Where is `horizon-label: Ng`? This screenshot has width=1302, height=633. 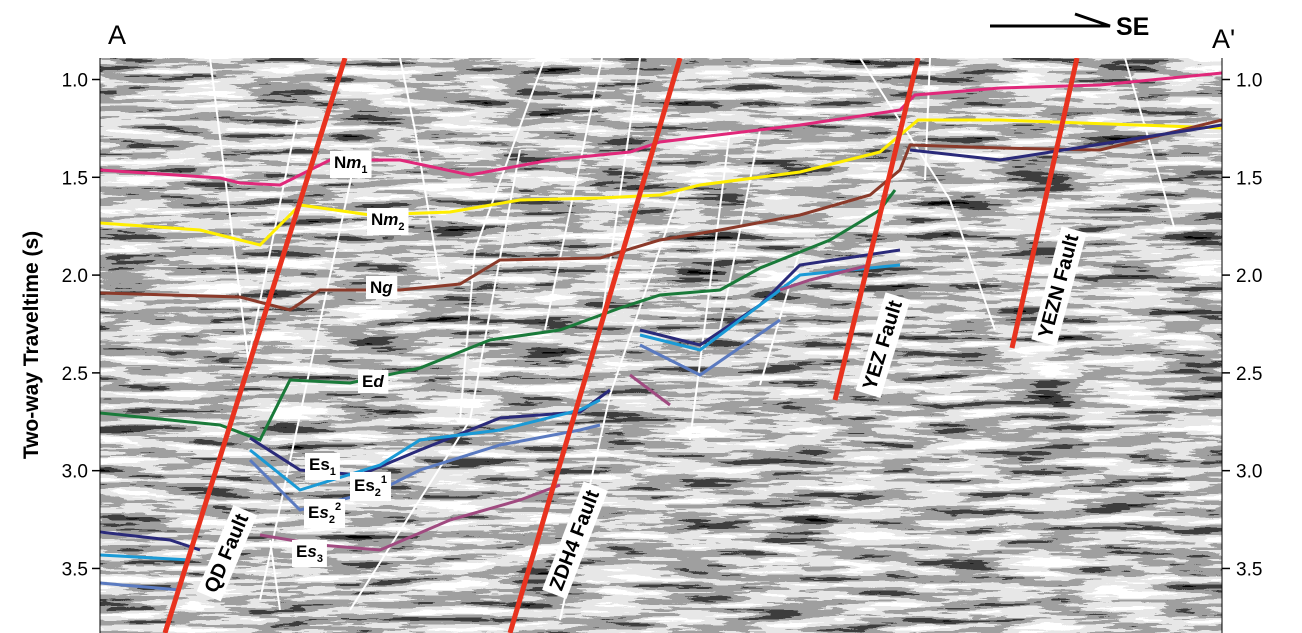
horizon-label: Ng is located at coordinates (382, 287).